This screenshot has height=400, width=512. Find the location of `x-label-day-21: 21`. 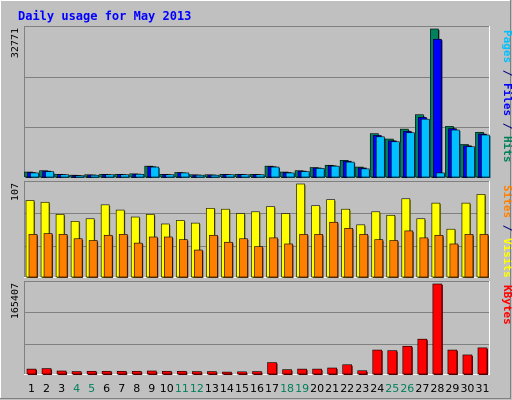

x-label-day-21: 21 is located at coordinates (332, 388).